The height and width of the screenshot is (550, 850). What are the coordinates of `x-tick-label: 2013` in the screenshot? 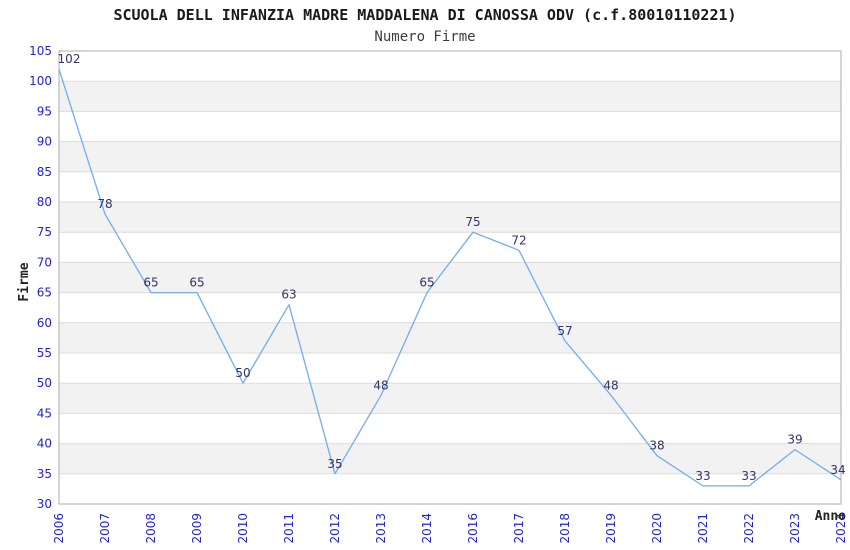 It's located at (381, 528).